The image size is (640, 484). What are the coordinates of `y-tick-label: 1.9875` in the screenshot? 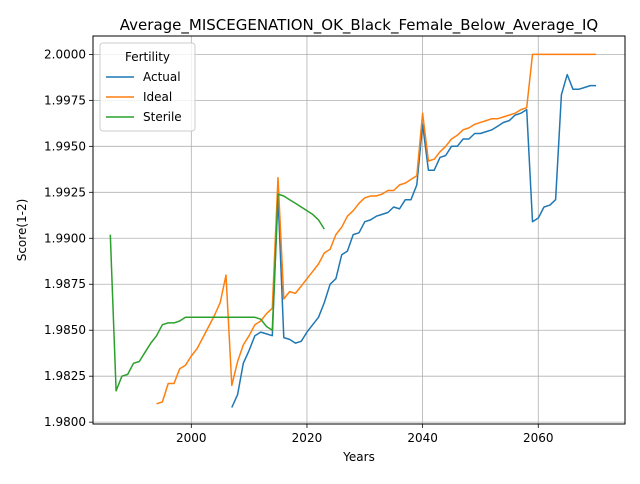 It's located at (65, 284).